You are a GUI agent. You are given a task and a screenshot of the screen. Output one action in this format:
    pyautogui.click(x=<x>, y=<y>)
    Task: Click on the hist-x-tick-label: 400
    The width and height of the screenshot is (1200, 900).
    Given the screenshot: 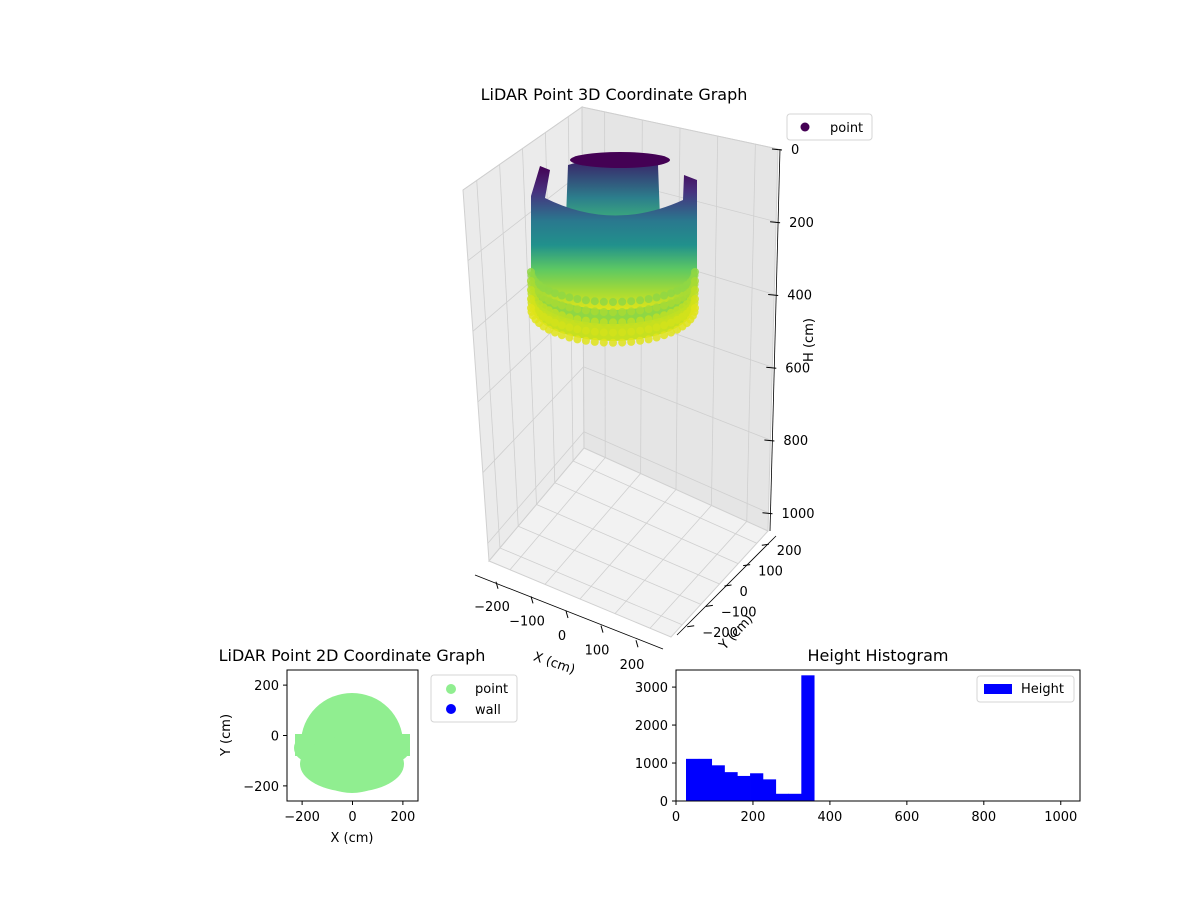 What is the action you would take?
    pyautogui.click(x=829, y=817)
    